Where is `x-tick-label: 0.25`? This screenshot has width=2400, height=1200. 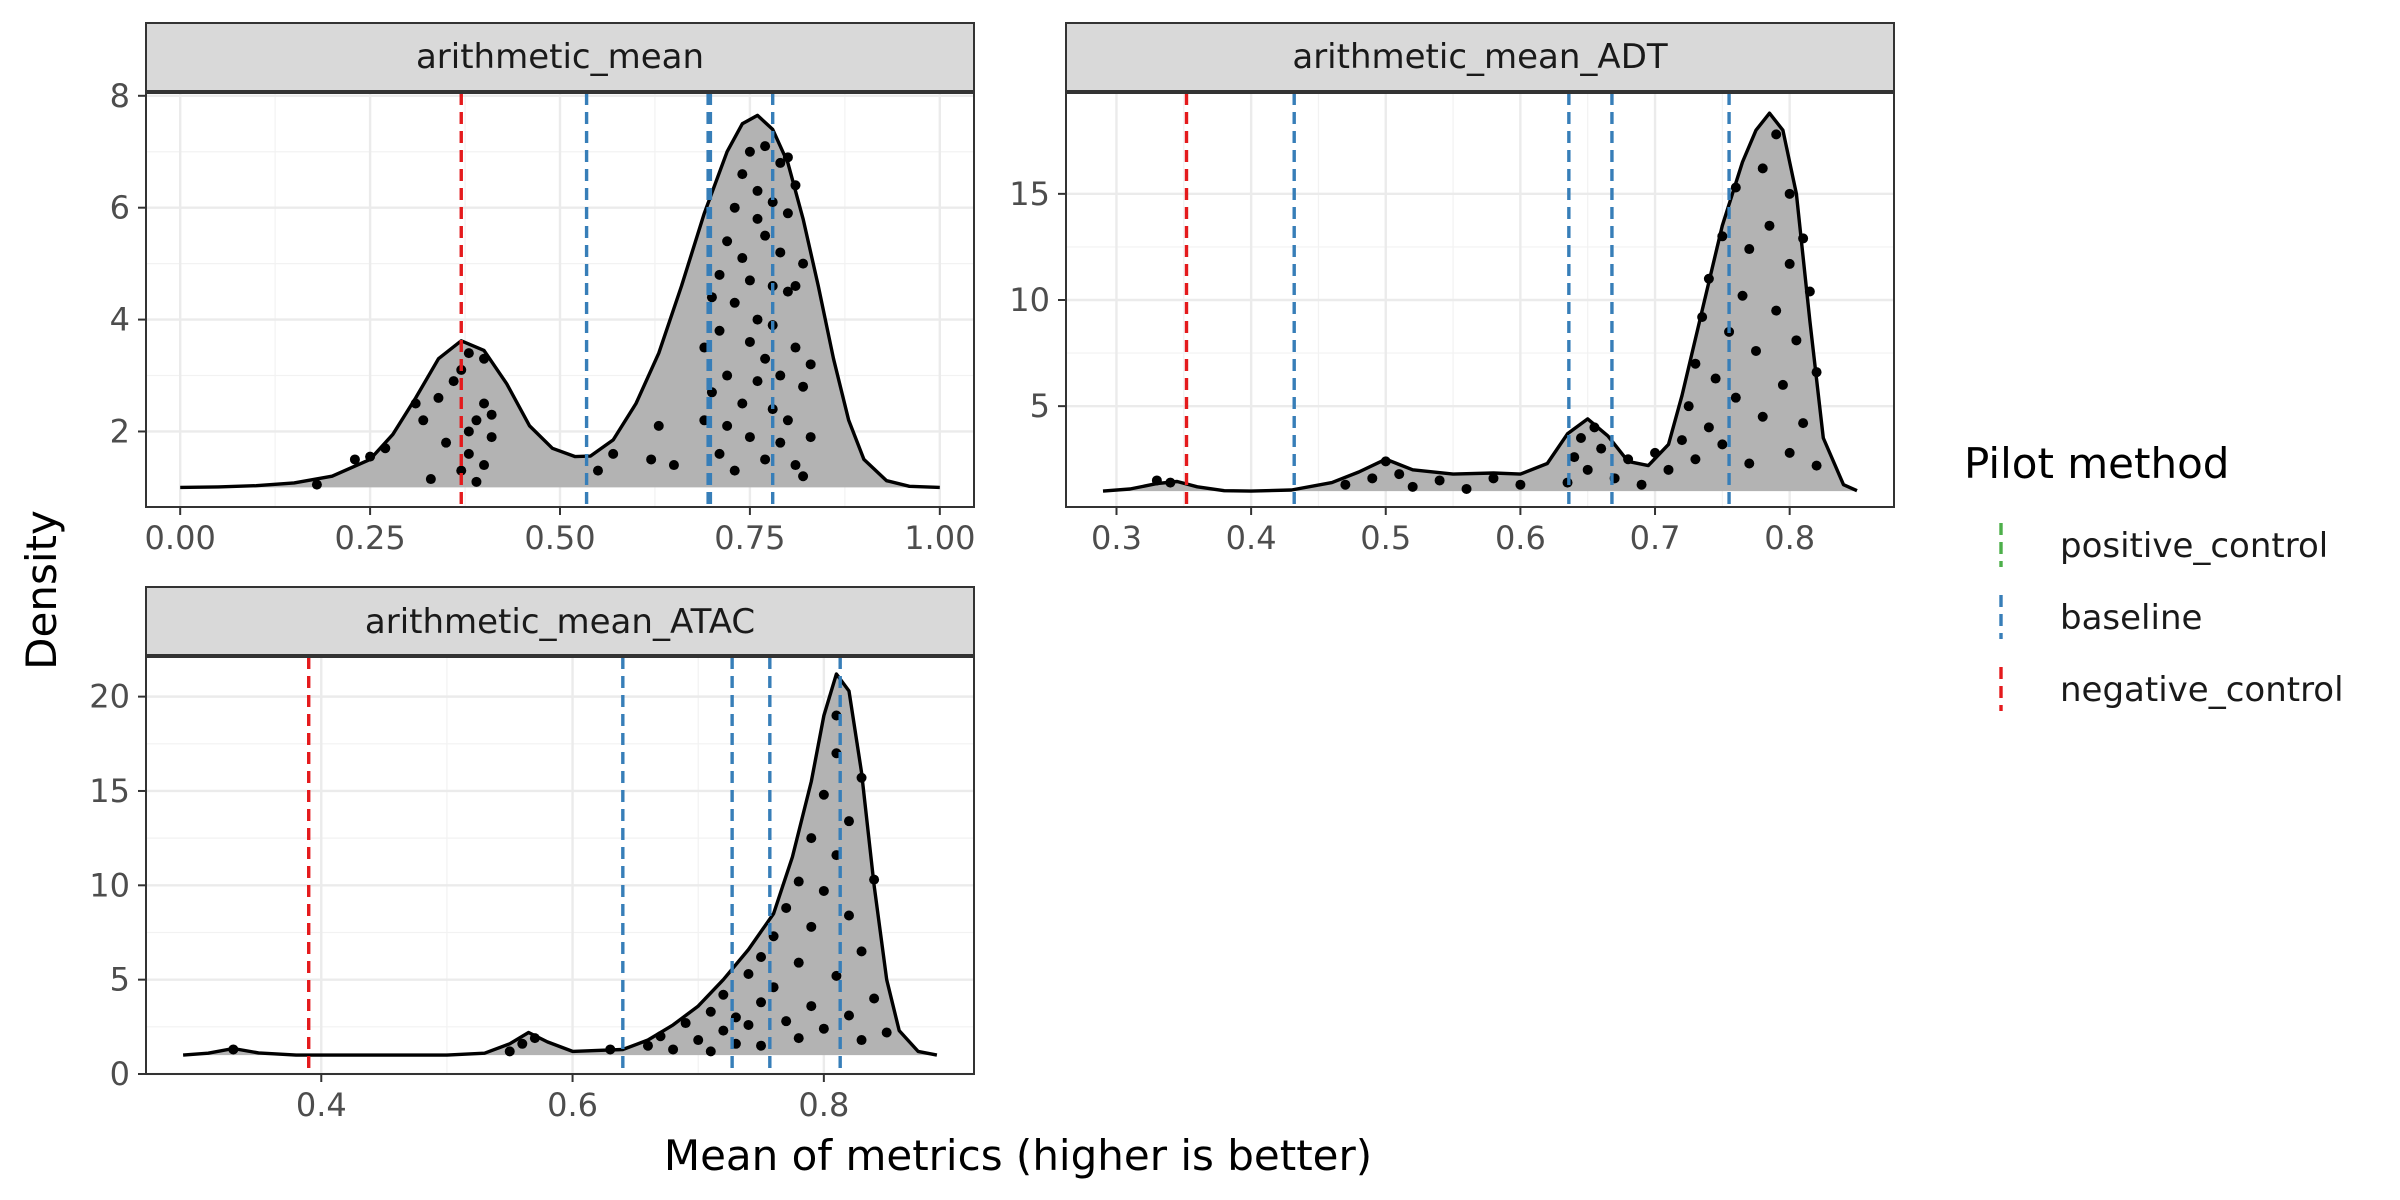
x-tick-label: 0.25 is located at coordinates (369, 538).